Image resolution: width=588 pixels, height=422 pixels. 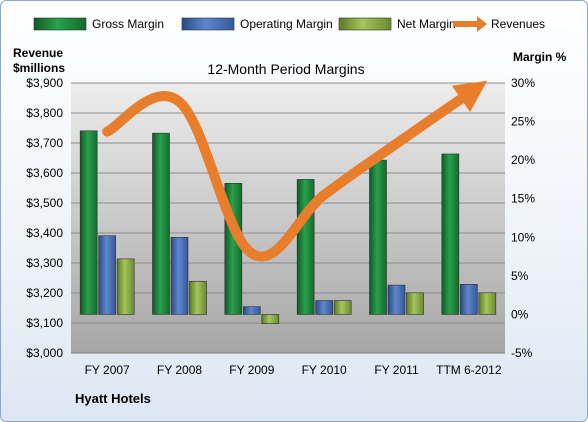 I want to click on right-tick-label: 5%, so click(x=520, y=276).